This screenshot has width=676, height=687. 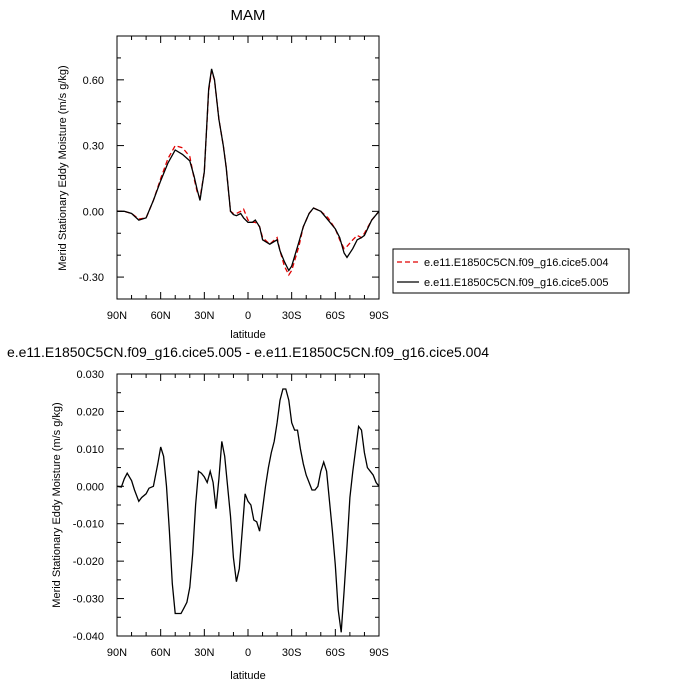 I want to click on legend-box, so click(x=511, y=271).